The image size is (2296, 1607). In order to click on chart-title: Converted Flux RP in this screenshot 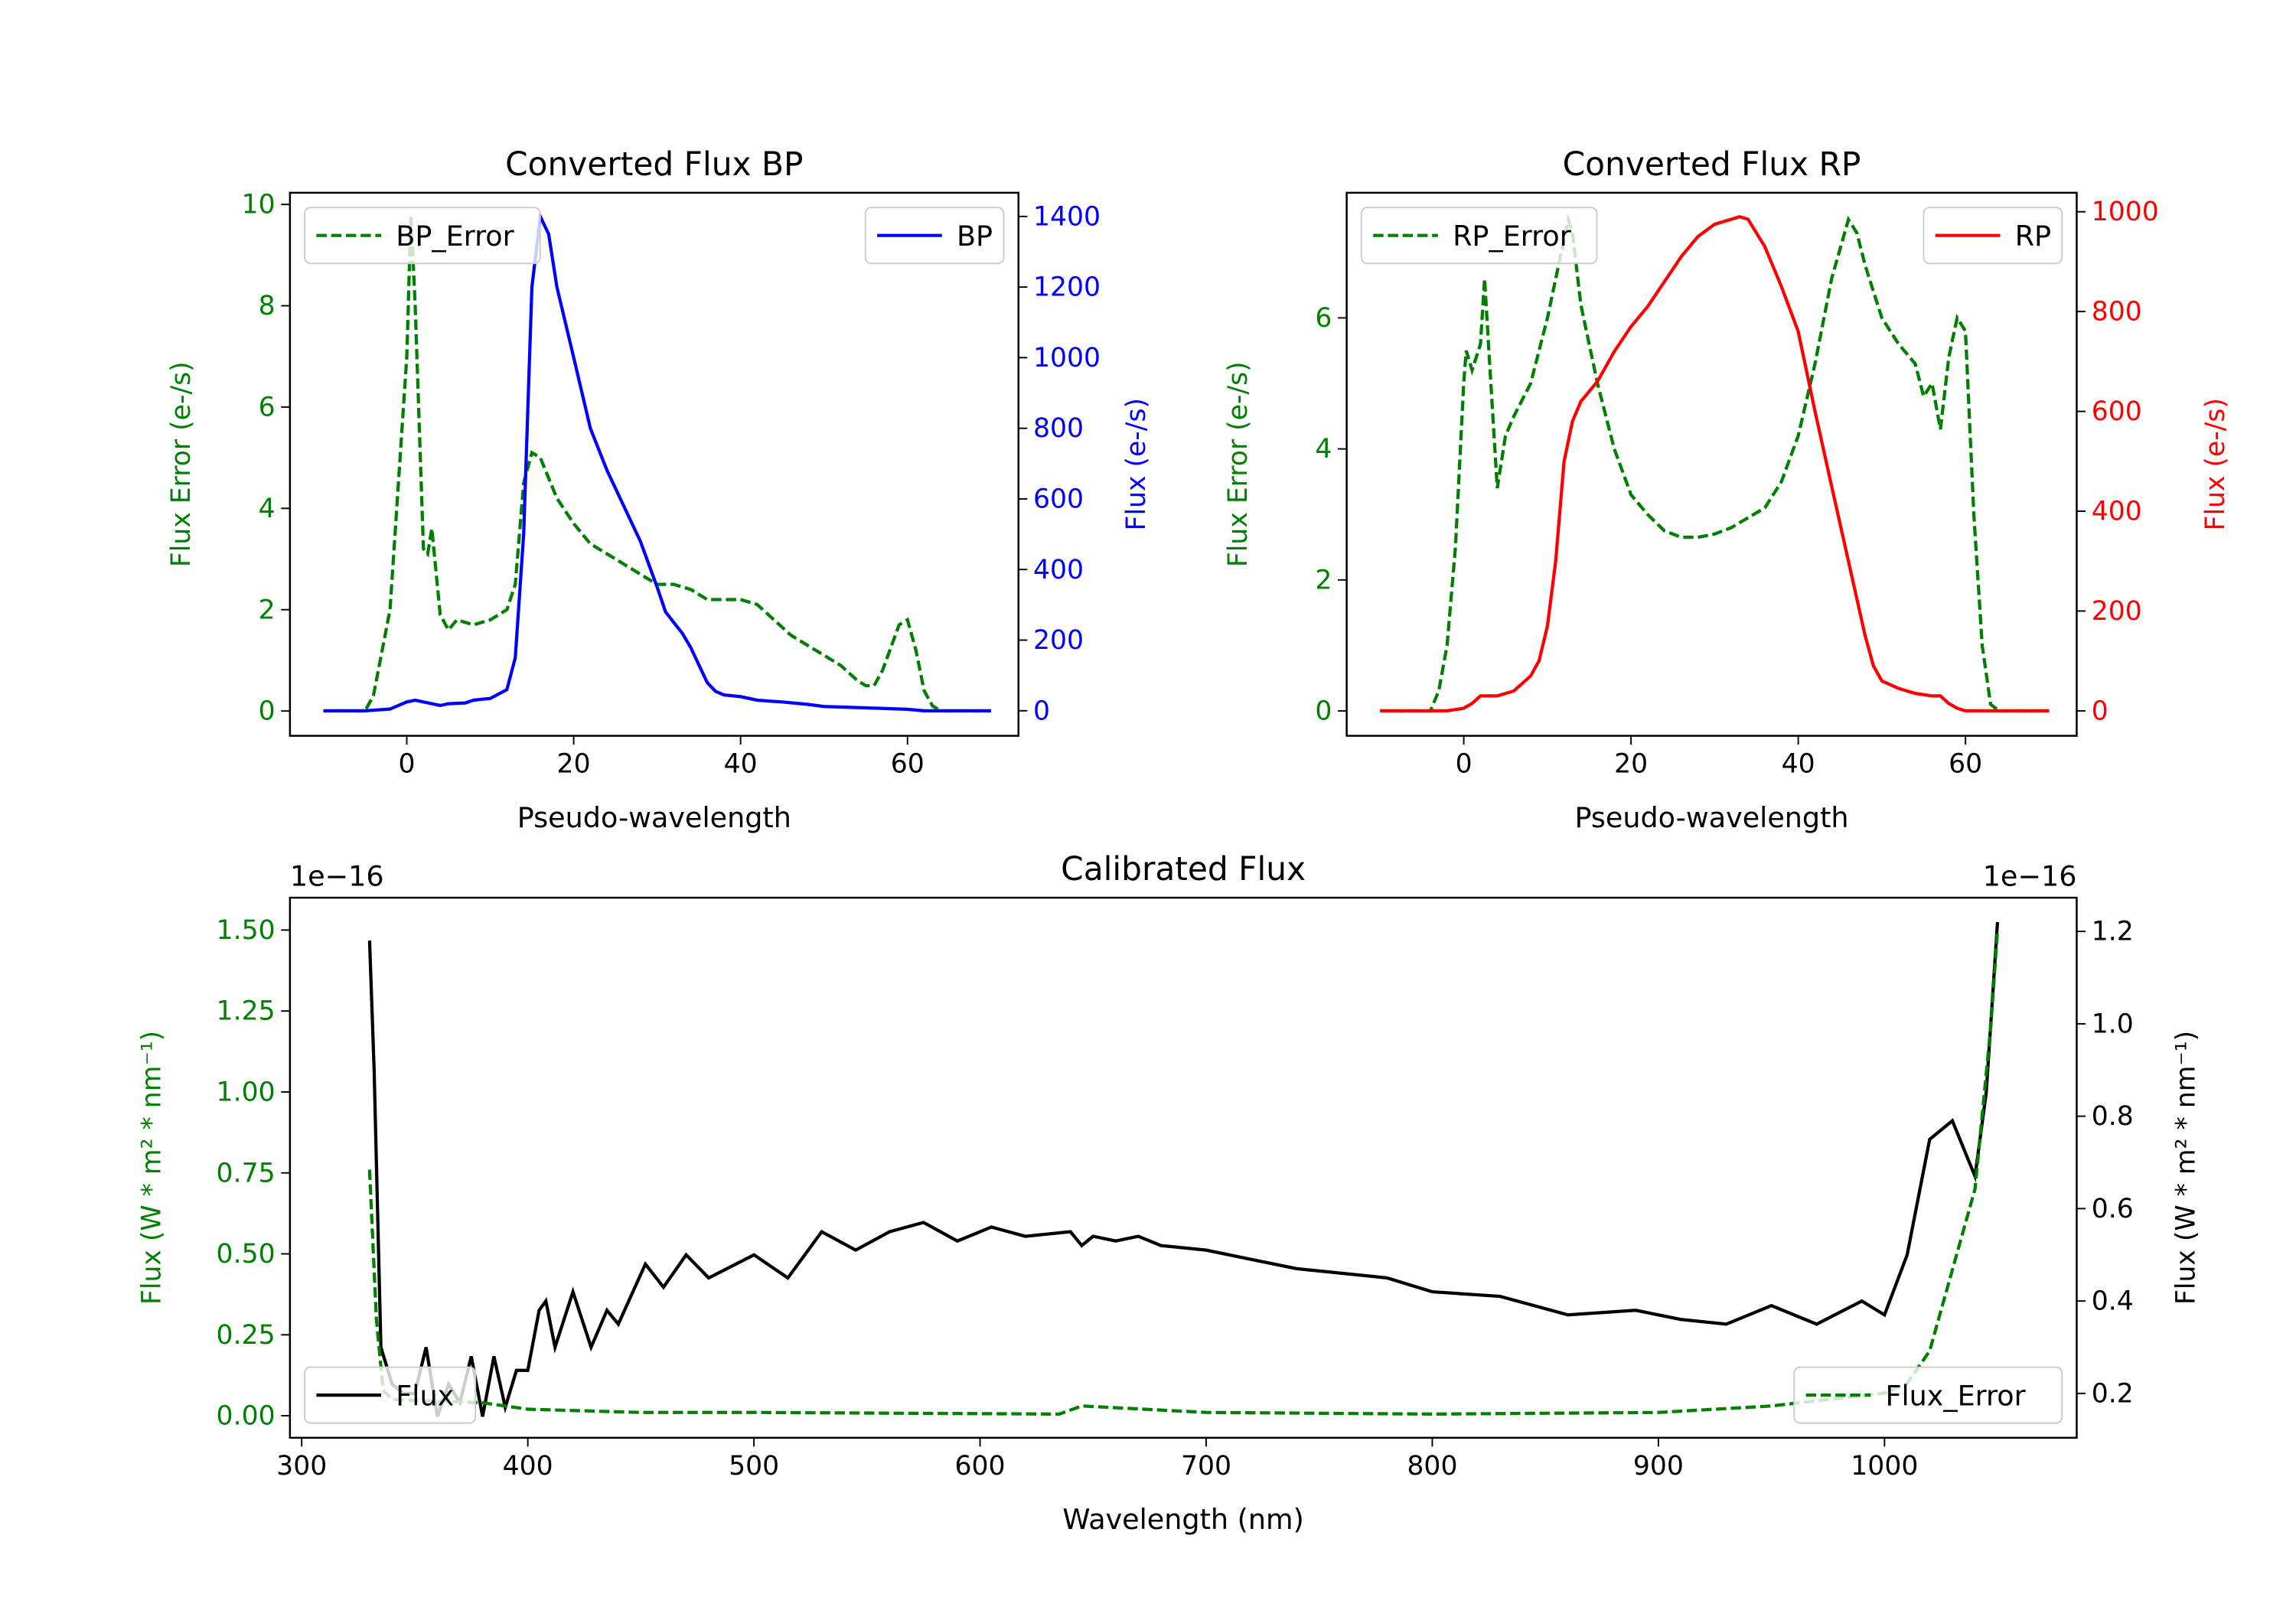, I will do `click(1712, 164)`.